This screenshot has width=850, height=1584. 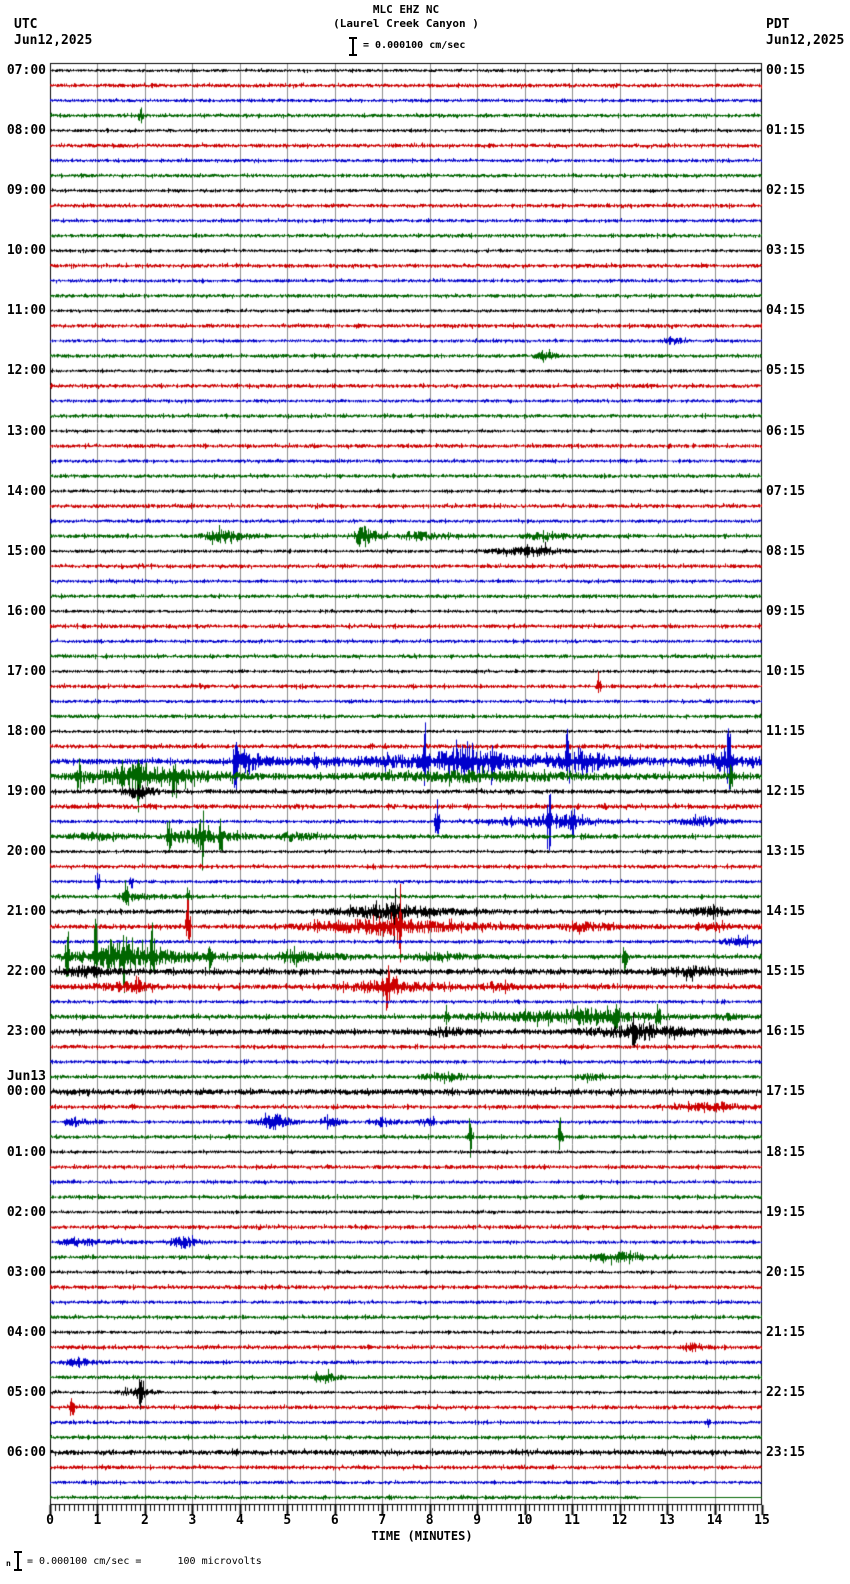 I want to click on right-time-label: 07:15, so click(x=786, y=491).